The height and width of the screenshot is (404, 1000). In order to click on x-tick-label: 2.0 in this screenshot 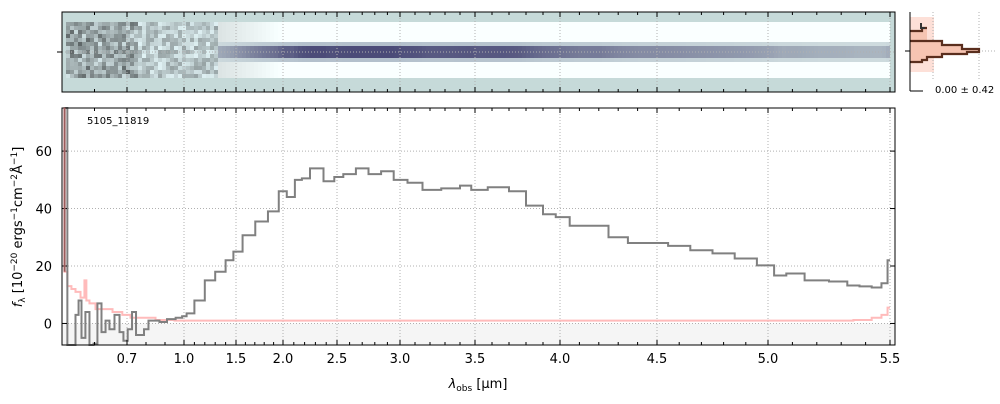, I will do `click(283, 359)`.